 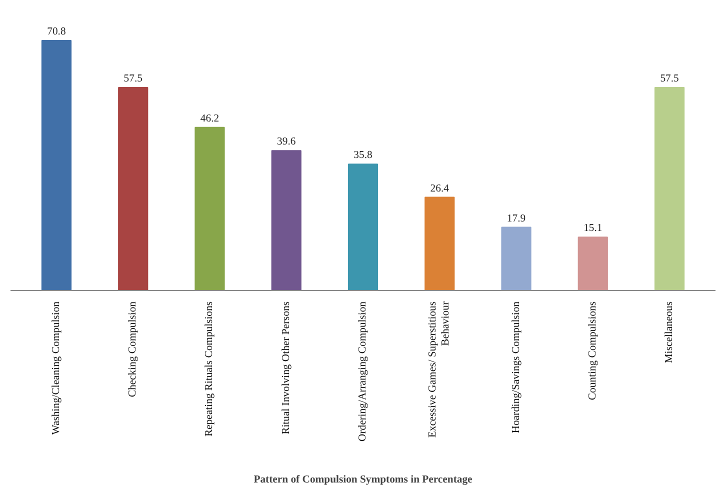 I want to click on data-label: 17.9, so click(x=516, y=218).